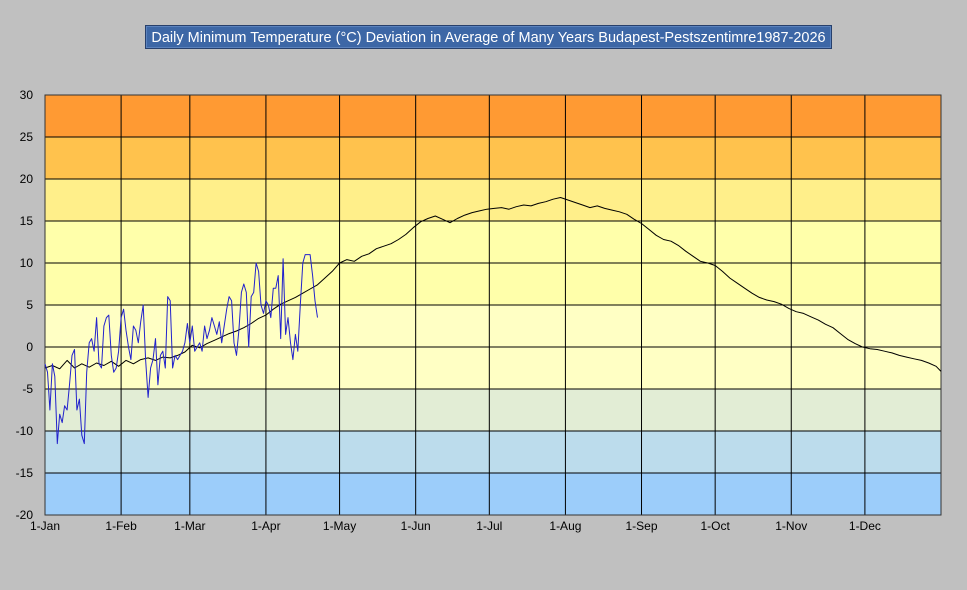  Describe the element at coordinates (27, 221) in the screenshot. I see `y-tick-label: 15` at that location.